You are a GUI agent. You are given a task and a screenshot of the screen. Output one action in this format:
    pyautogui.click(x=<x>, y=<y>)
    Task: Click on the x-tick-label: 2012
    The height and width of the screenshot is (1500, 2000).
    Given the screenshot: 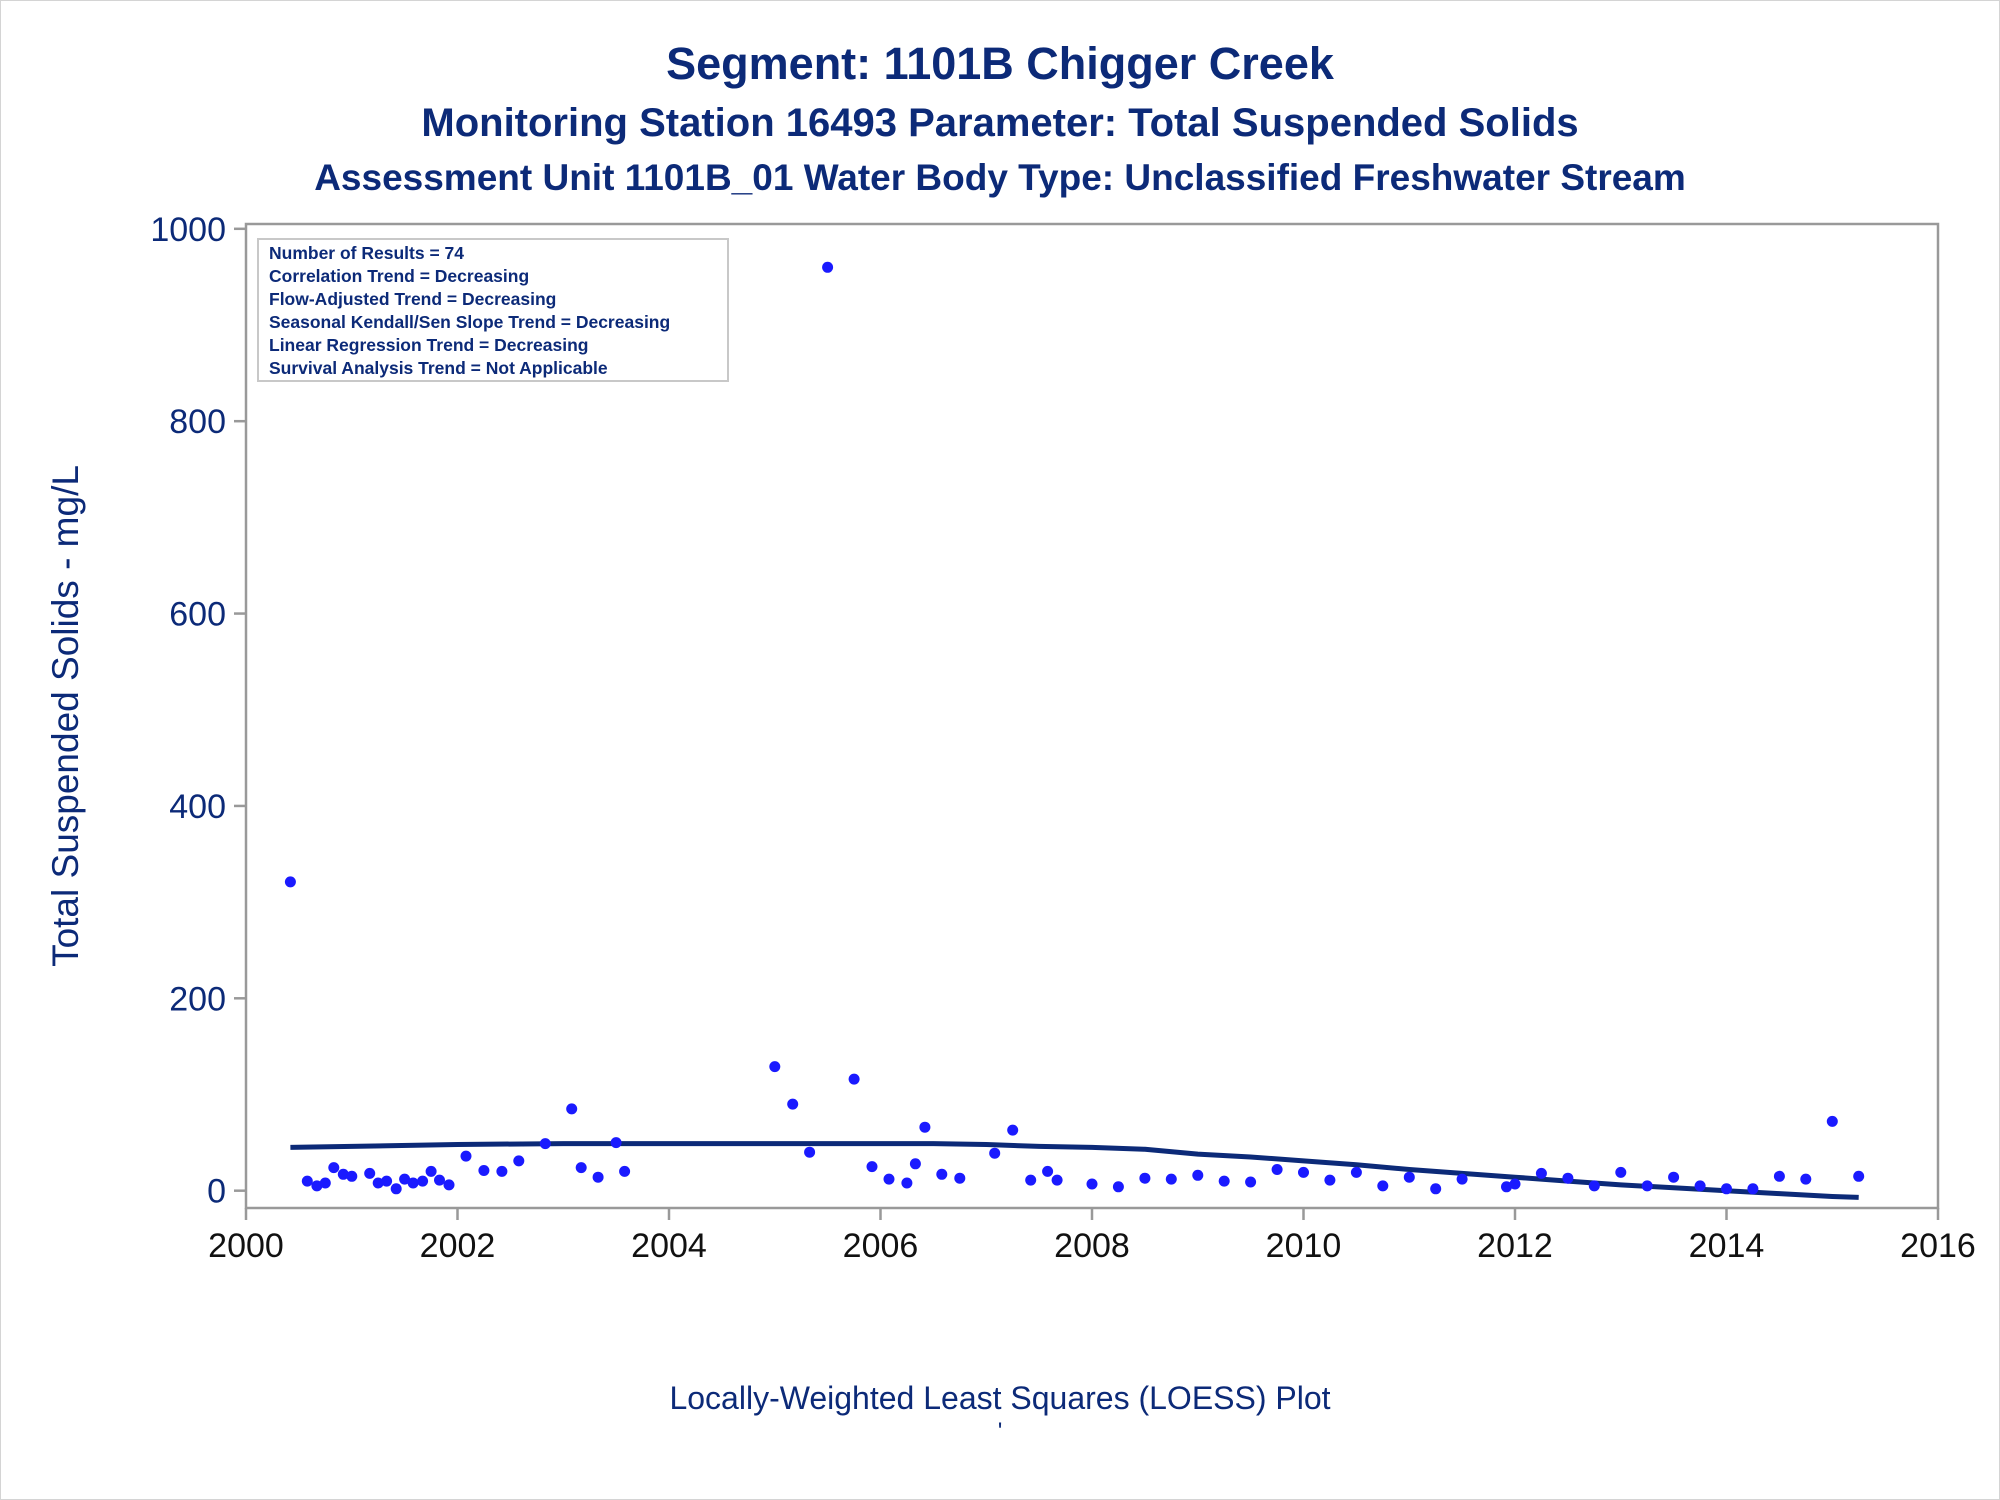 What is the action you would take?
    pyautogui.click(x=1515, y=1246)
    